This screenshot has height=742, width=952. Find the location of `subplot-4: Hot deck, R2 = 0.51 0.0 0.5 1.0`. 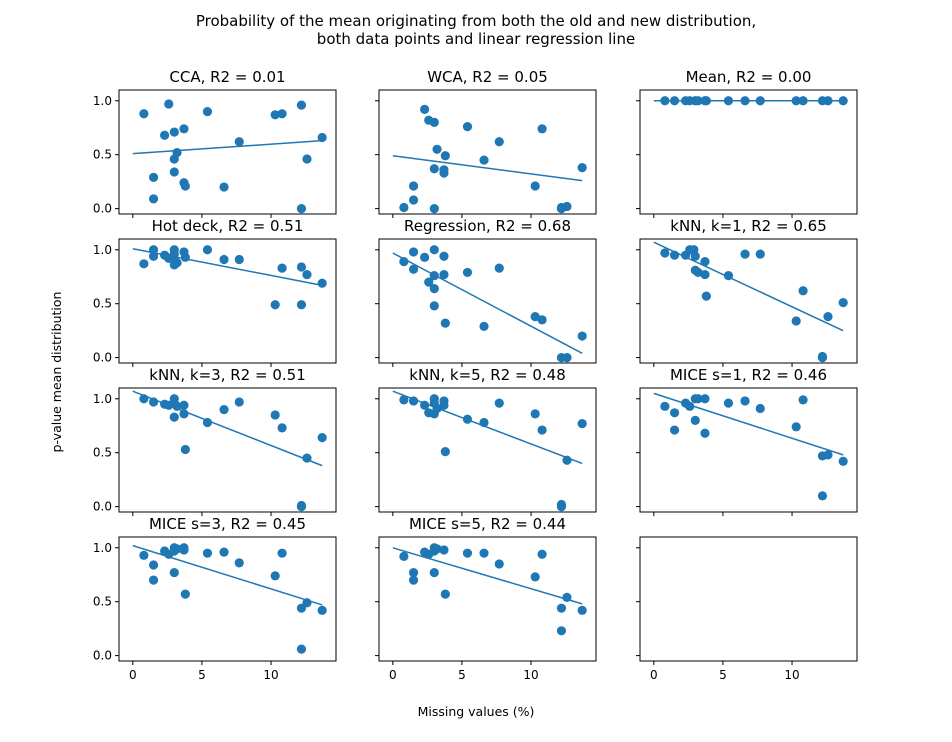

subplot-4: Hot deck, R2 = 0.51 0.0 0.5 1.0 is located at coordinates (215, 292).